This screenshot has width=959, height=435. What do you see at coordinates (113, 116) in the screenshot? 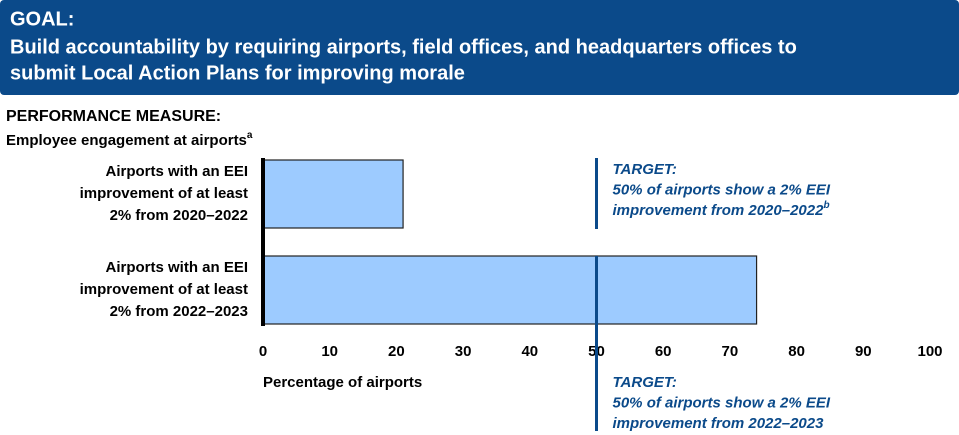
I see `chart-title: PERFORMANCE MEASURE:` at bounding box center [113, 116].